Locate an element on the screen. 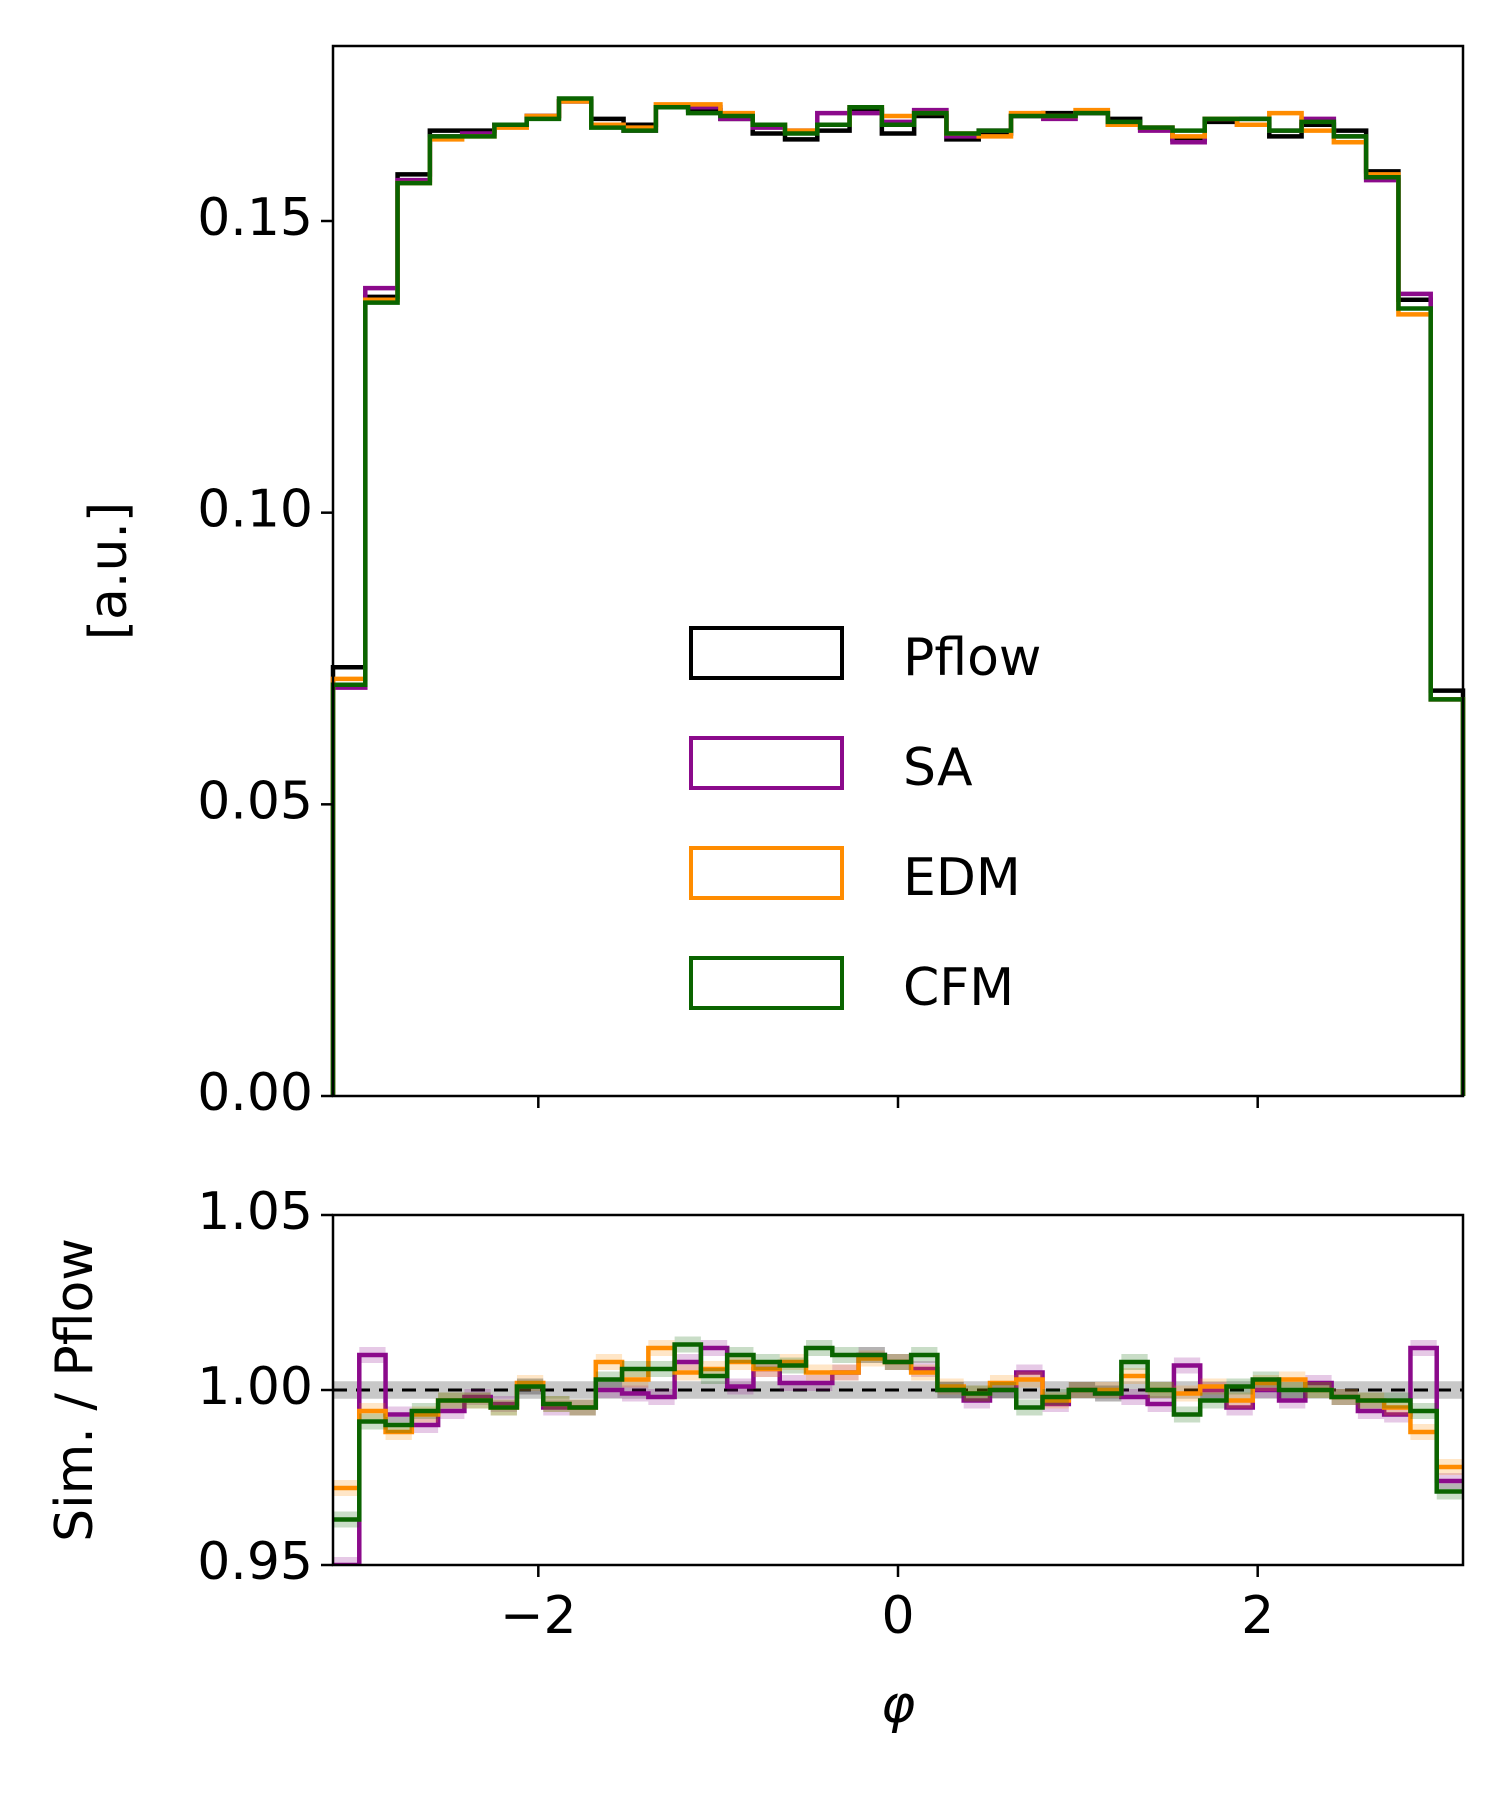 This screenshot has width=1500, height=1800. ratio-y-tick-label: 1.00 is located at coordinates (255, 1387).